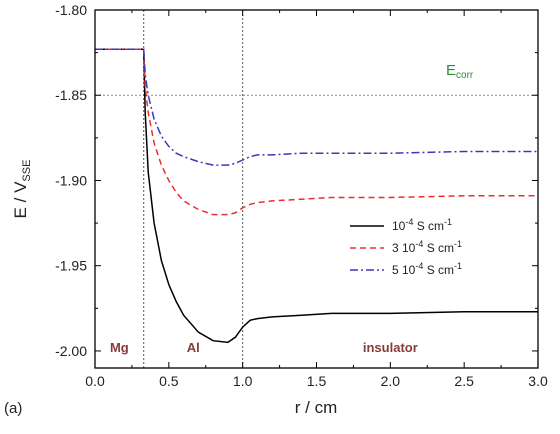 This screenshot has width=560, height=434. I want to click on y-axis-title: E / VSSE, so click(22, 189).